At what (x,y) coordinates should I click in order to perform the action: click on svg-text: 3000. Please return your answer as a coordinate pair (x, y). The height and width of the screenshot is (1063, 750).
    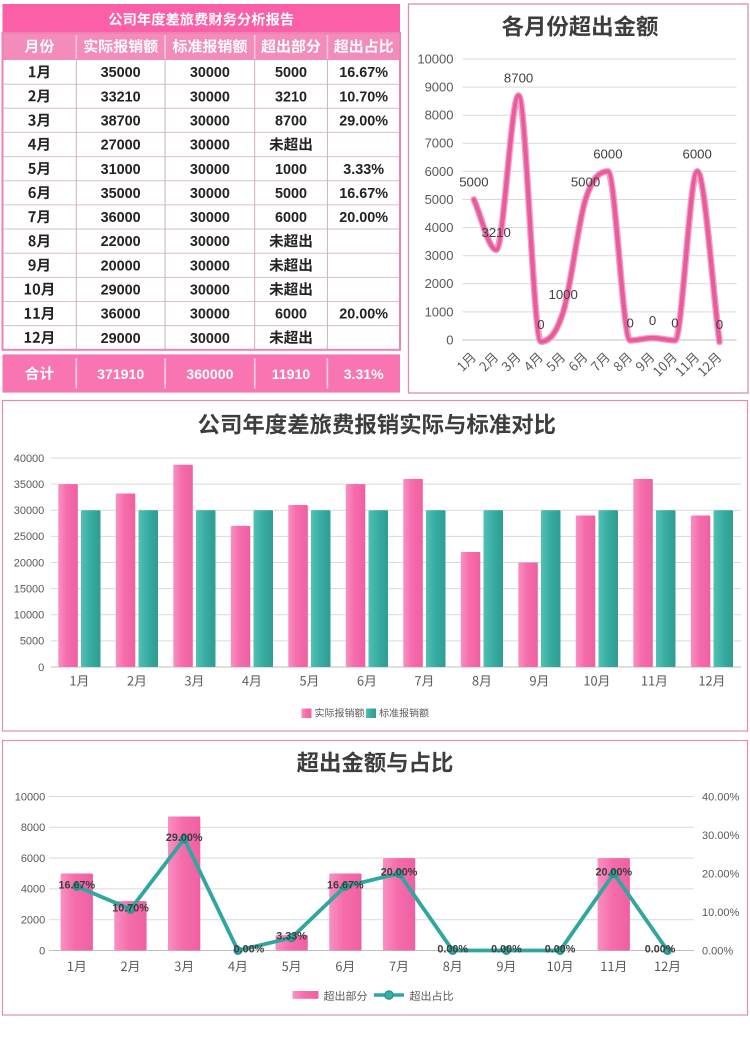
    Looking at the image, I should click on (439, 255).